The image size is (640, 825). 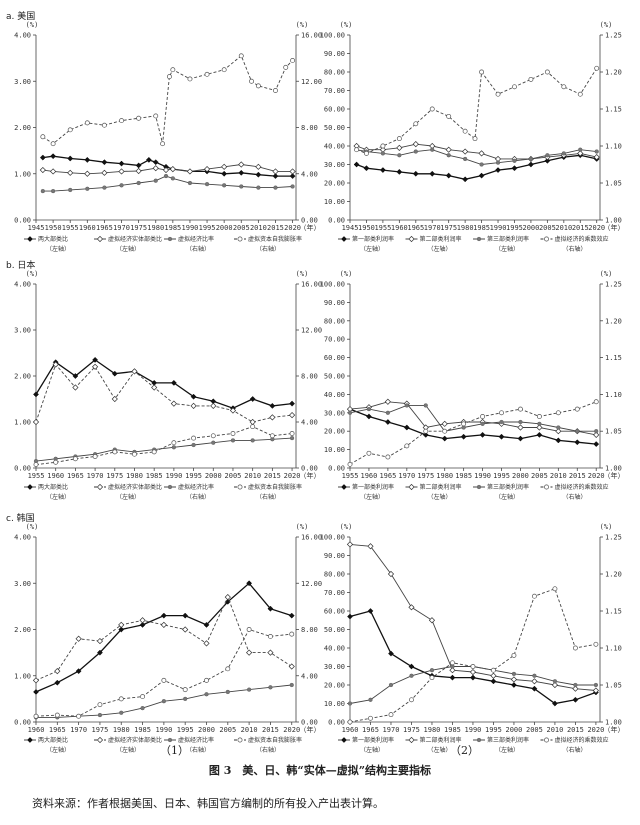 What do you see at coordinates (334, 593) in the screenshot?
I see `y-tick-label-left: 70.00` at bounding box center [334, 593].